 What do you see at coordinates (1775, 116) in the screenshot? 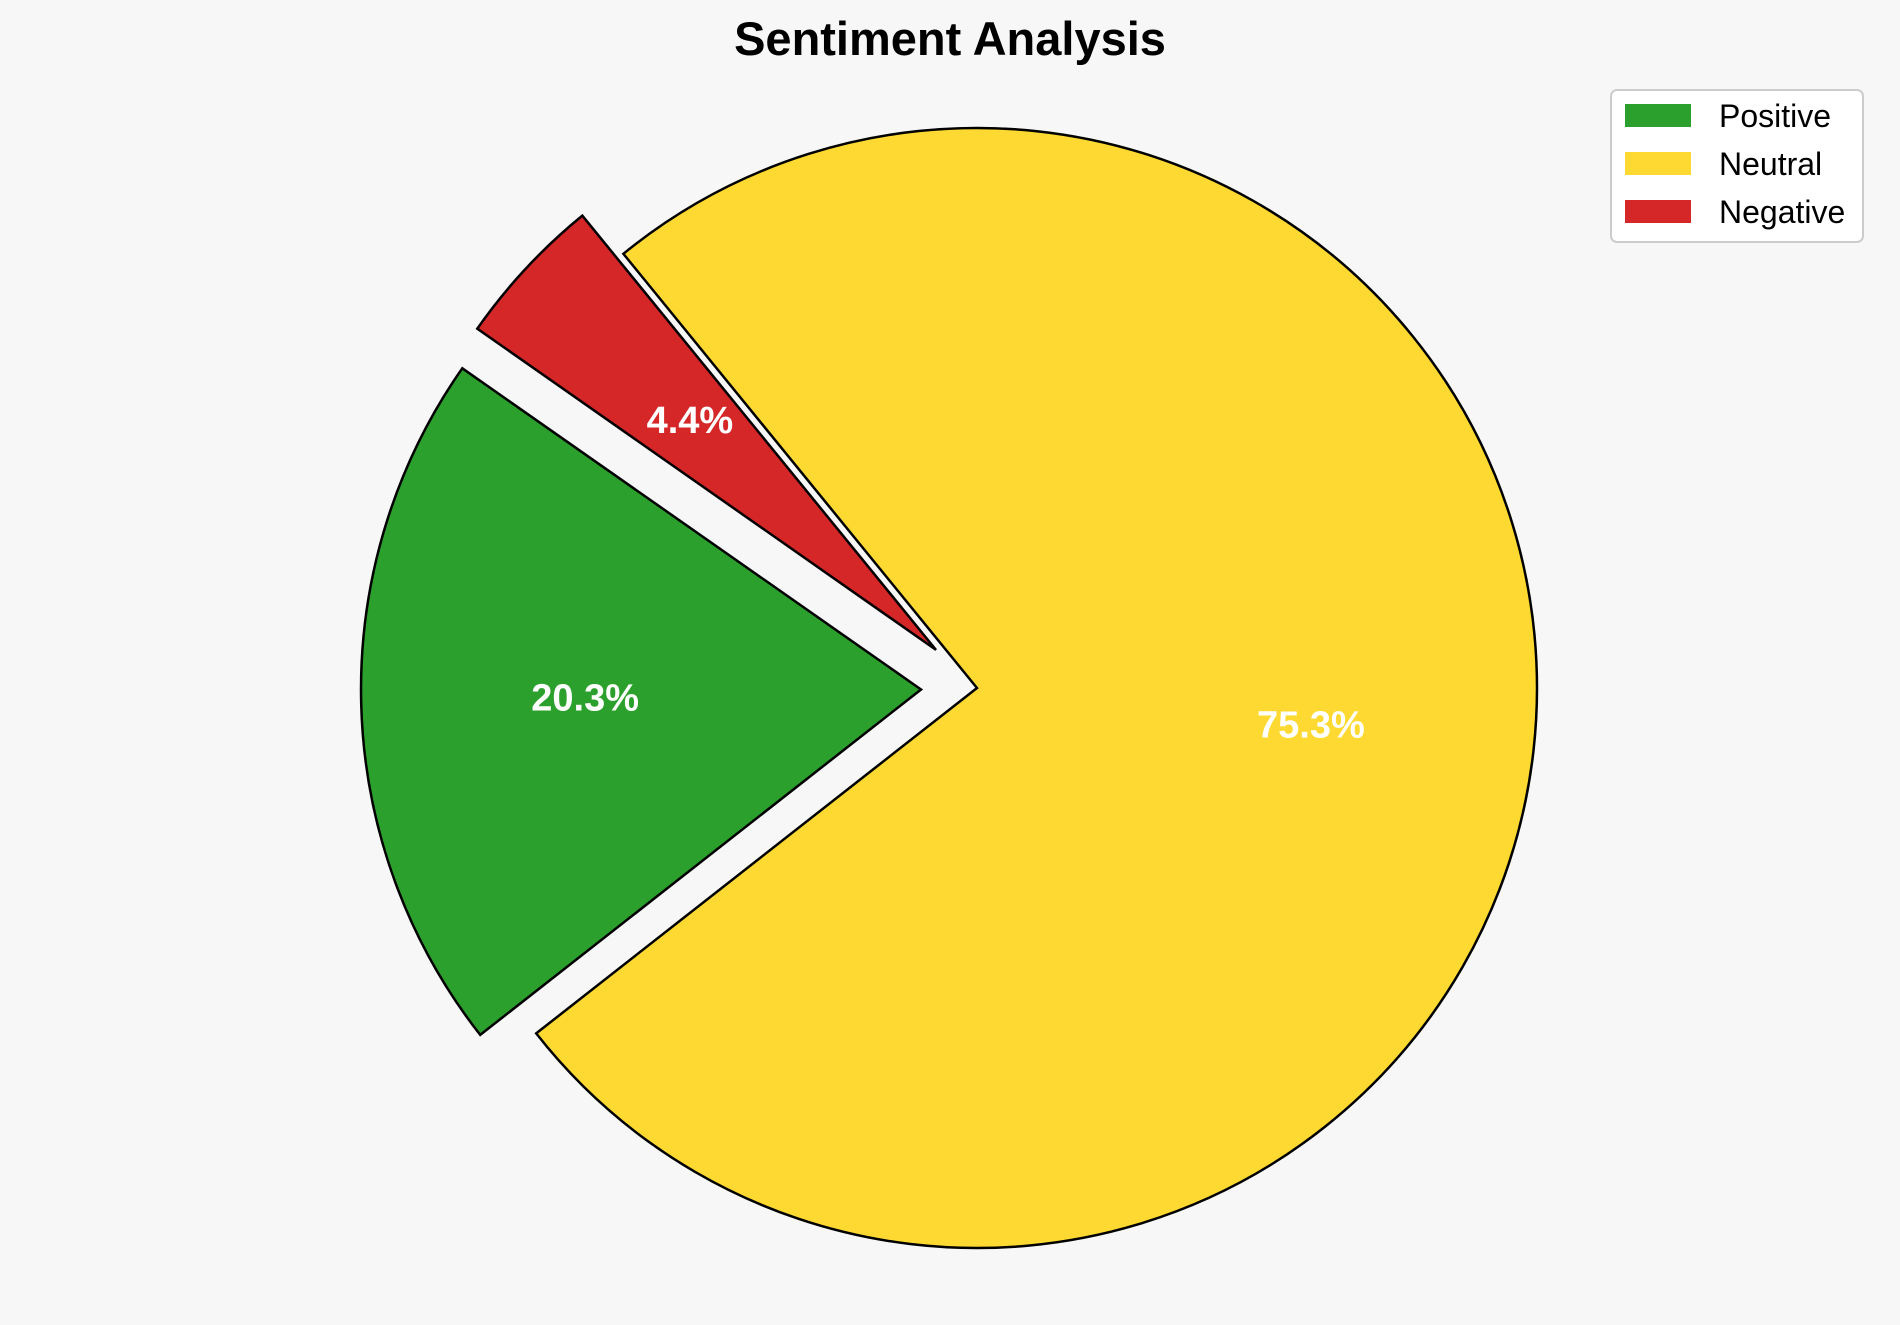
I see `legend-label-positive: Positive` at bounding box center [1775, 116].